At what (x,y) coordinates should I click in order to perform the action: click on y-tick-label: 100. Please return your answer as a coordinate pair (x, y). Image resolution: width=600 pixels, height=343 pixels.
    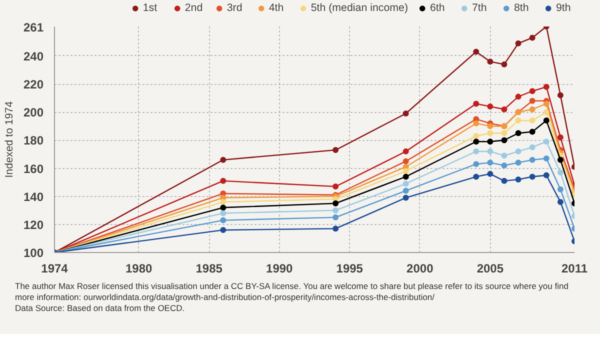
    Looking at the image, I should click on (33, 253).